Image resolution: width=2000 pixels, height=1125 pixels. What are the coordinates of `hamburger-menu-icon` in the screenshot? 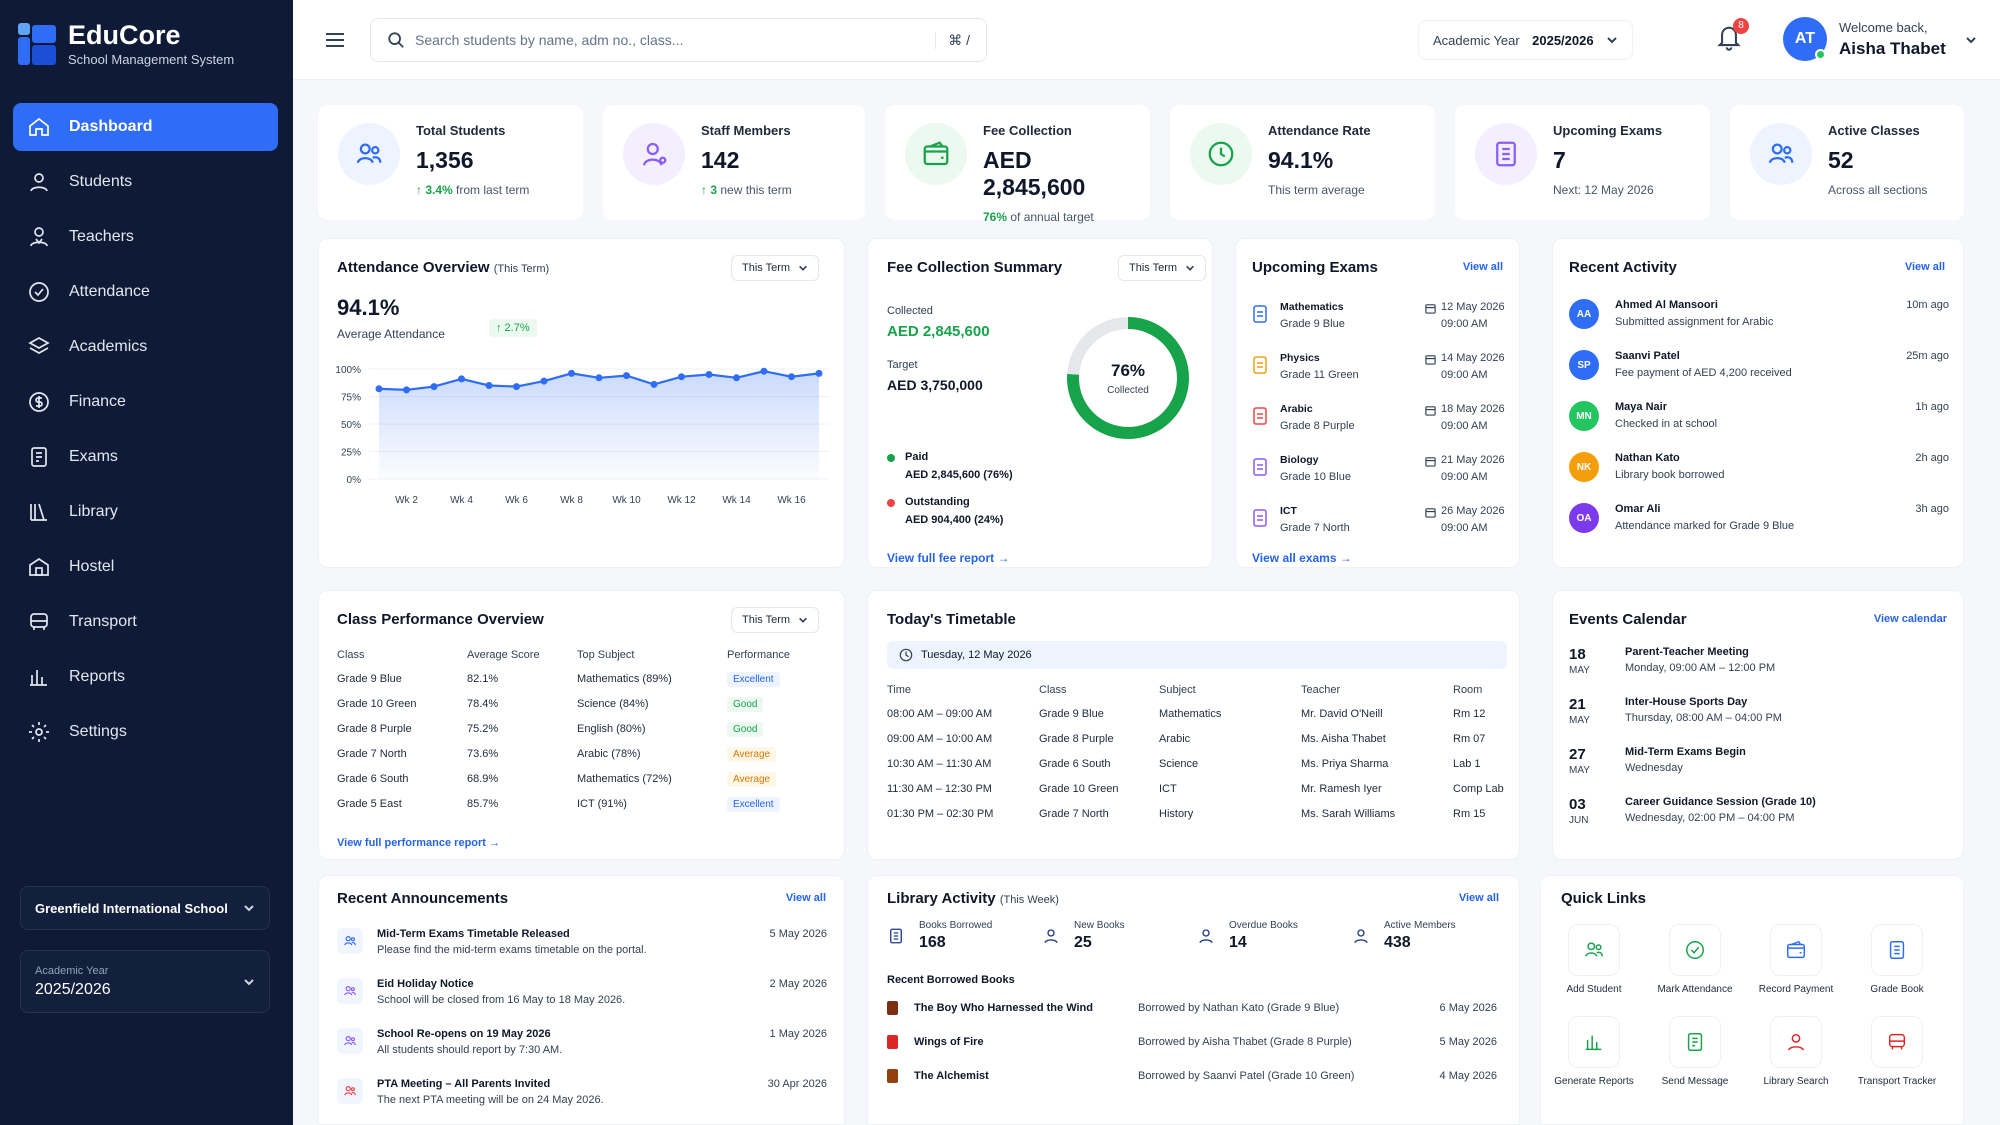 It's located at (335, 40).